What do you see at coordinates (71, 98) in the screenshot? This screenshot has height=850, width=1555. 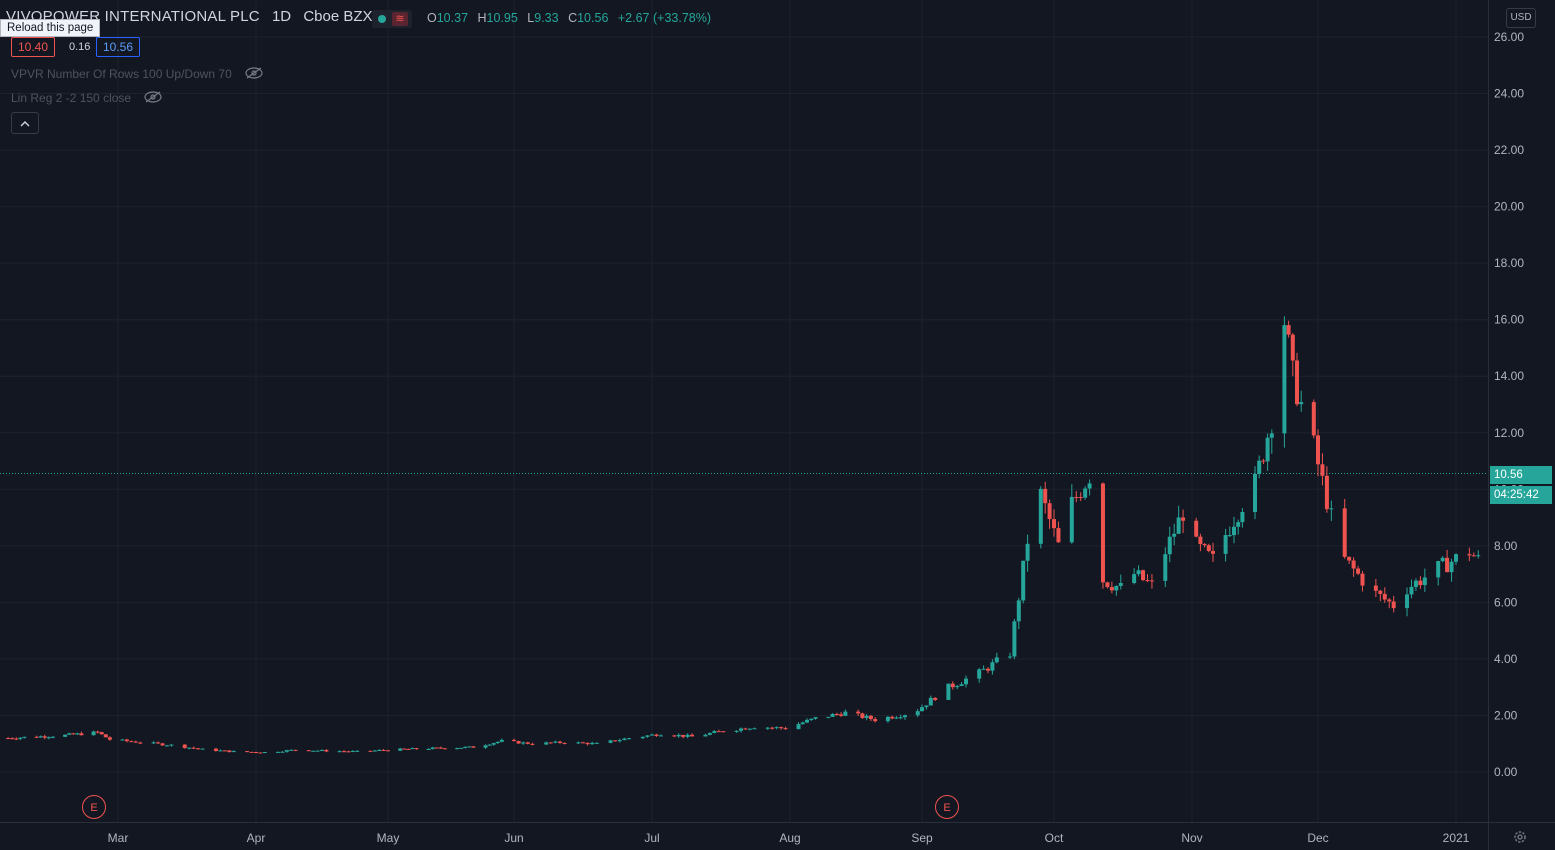 I see `indicator-linreg-label: Lin Reg 2 -2 150 close` at bounding box center [71, 98].